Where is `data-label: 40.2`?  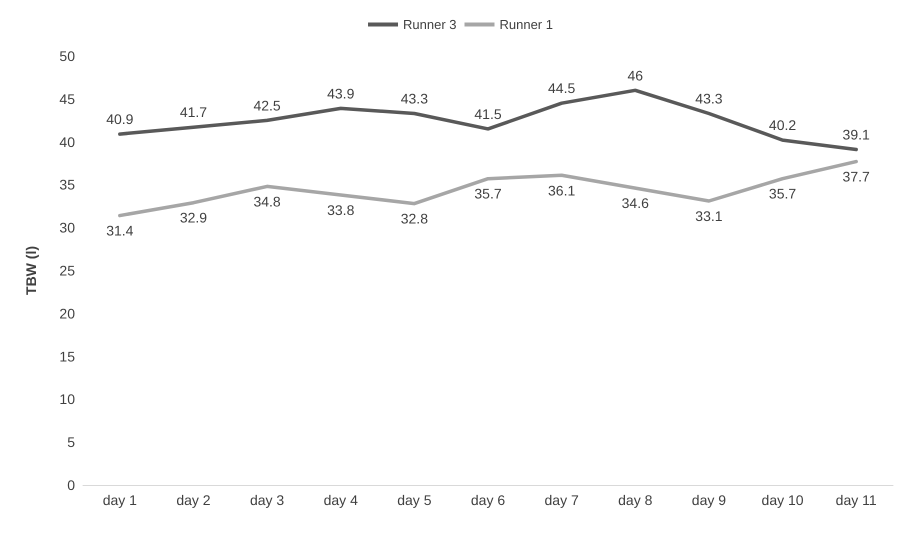 data-label: 40.2 is located at coordinates (782, 125).